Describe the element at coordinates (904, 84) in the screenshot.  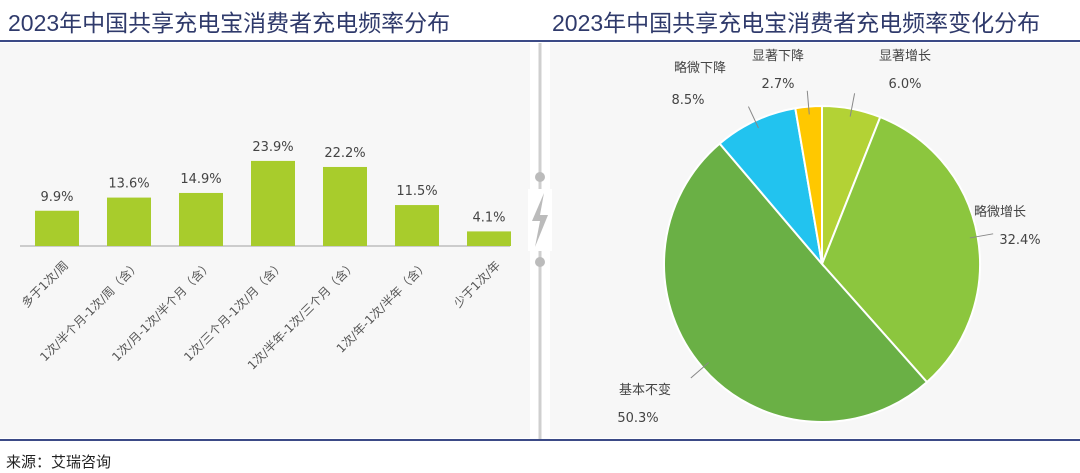
I see `slice-value-label: 6.0%` at that location.